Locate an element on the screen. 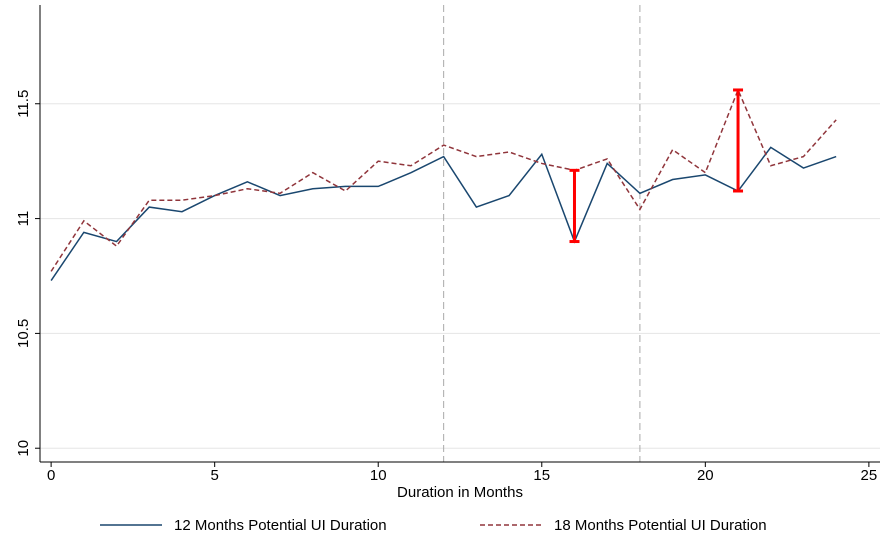  legend-label: 18 Months Potential UI Duration is located at coordinates (660, 525).